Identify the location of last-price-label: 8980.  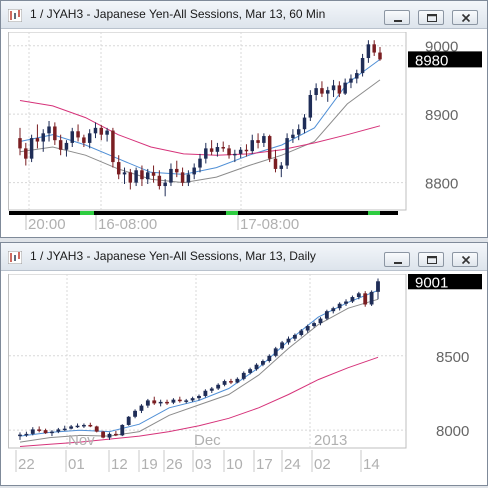
(431, 60).